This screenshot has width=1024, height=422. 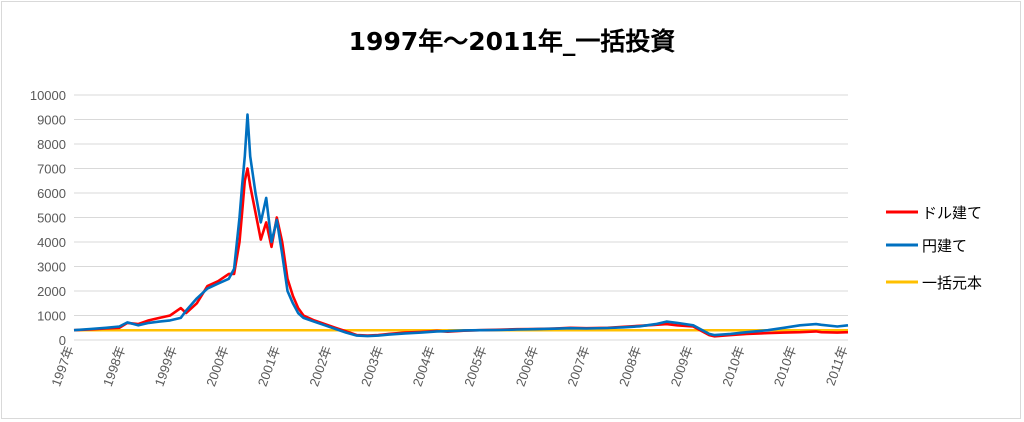 What do you see at coordinates (837, 366) in the screenshot?
I see `x-tick-label: 2011年` at bounding box center [837, 366].